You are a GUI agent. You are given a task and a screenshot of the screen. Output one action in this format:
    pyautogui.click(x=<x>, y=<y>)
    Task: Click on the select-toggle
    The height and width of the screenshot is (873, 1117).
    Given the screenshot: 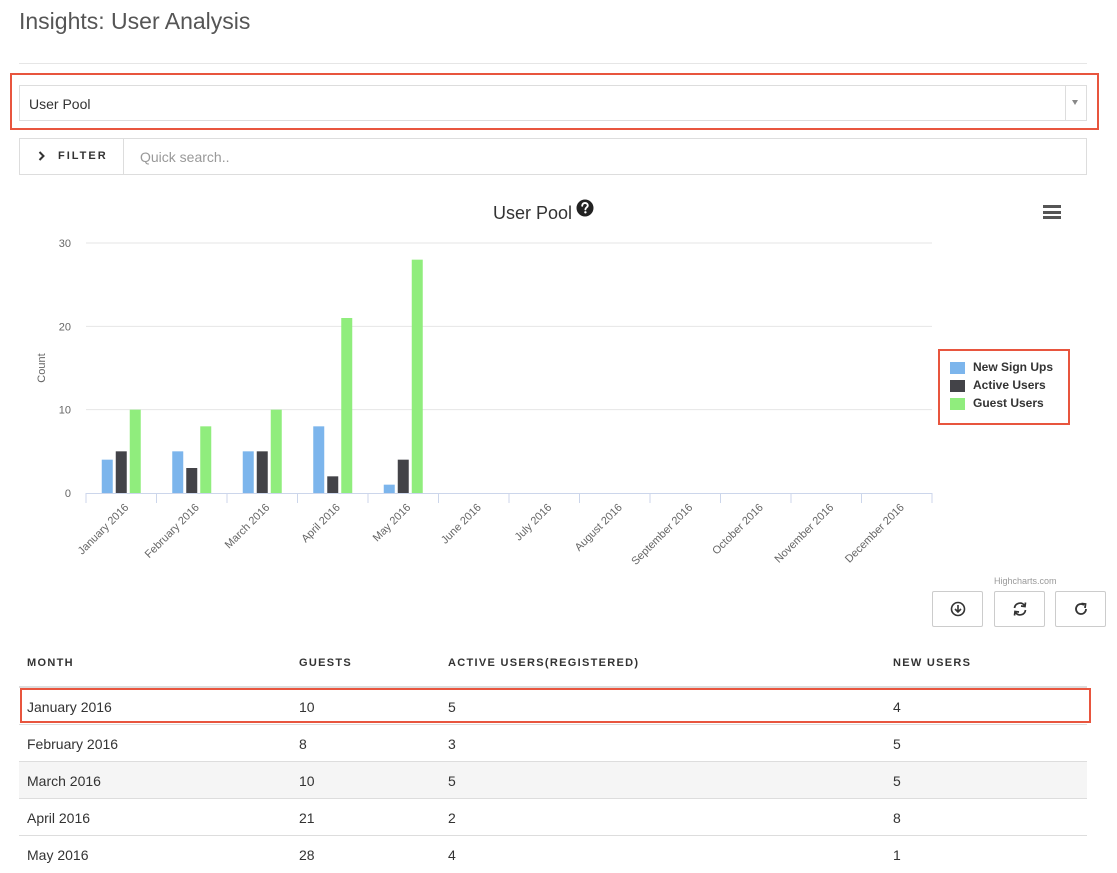 What is the action you would take?
    pyautogui.click(x=1075, y=103)
    